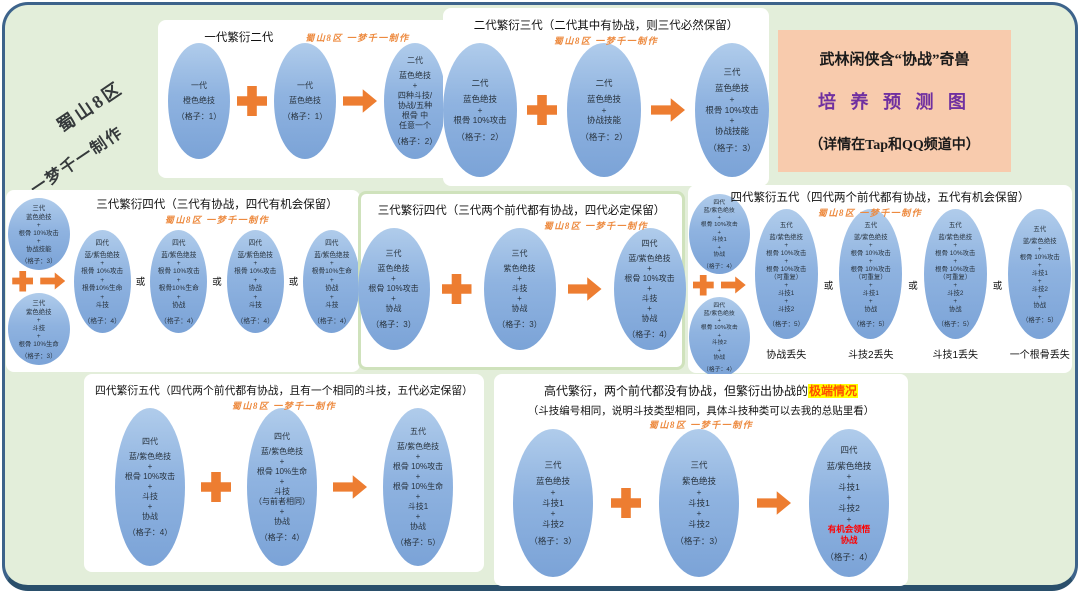 The image size is (1080, 593). I want to click on traits-text: 紫色绝技 + 斗技 + 根骨 10%生命, so click(38, 328).